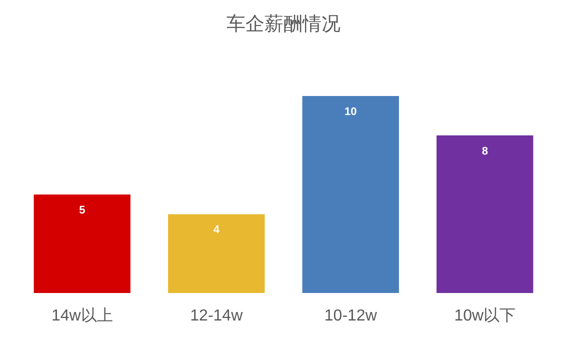 The height and width of the screenshot is (341, 567). Describe the element at coordinates (217, 316) in the screenshot. I see `x-tick-label: 12-14w` at that location.